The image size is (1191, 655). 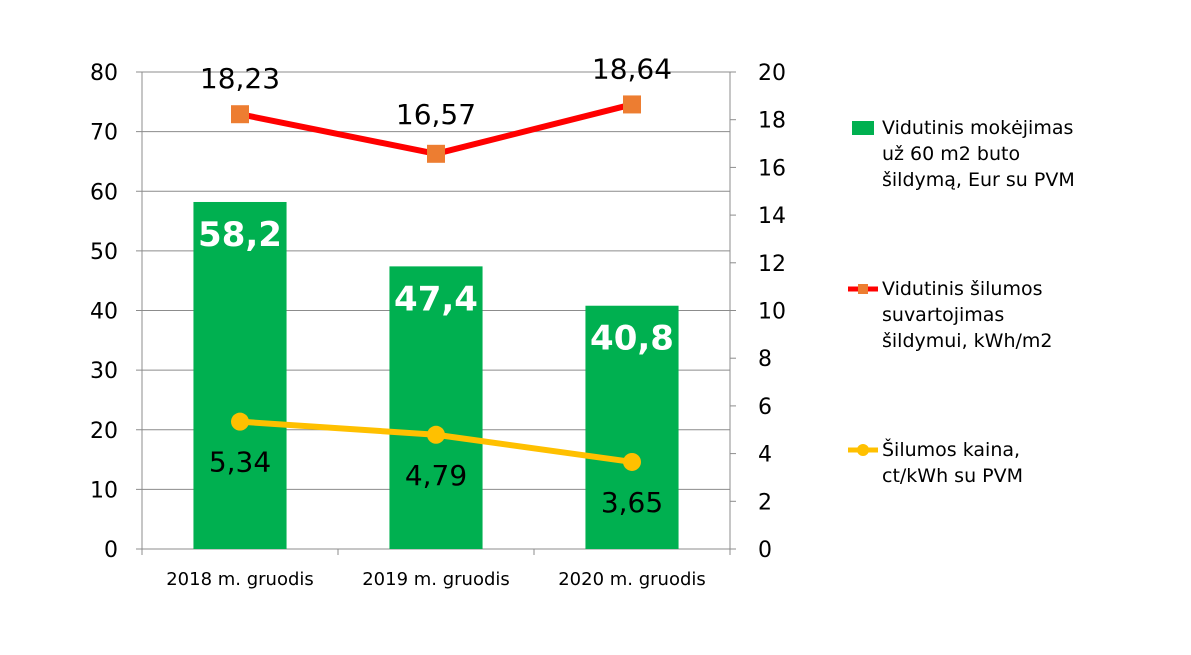 I want to click on left-tick-label: 70, so click(x=104, y=133).